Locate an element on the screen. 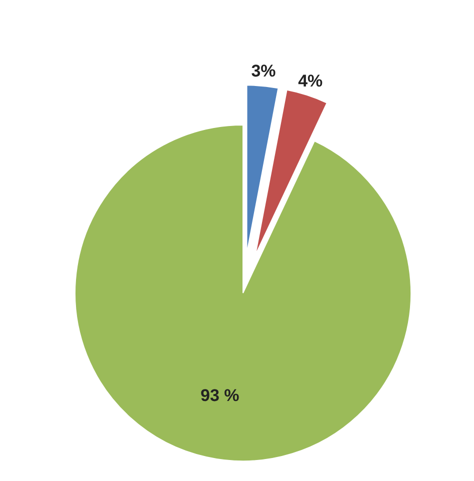 Image resolution: width=474 pixels, height=481 pixels. data-label: 3% is located at coordinates (263, 70).